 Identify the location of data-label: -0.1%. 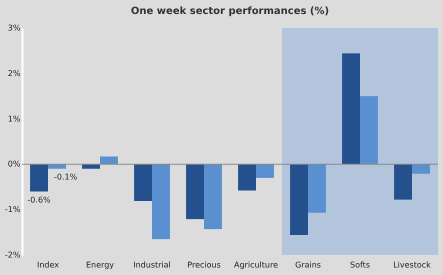
(66, 177).